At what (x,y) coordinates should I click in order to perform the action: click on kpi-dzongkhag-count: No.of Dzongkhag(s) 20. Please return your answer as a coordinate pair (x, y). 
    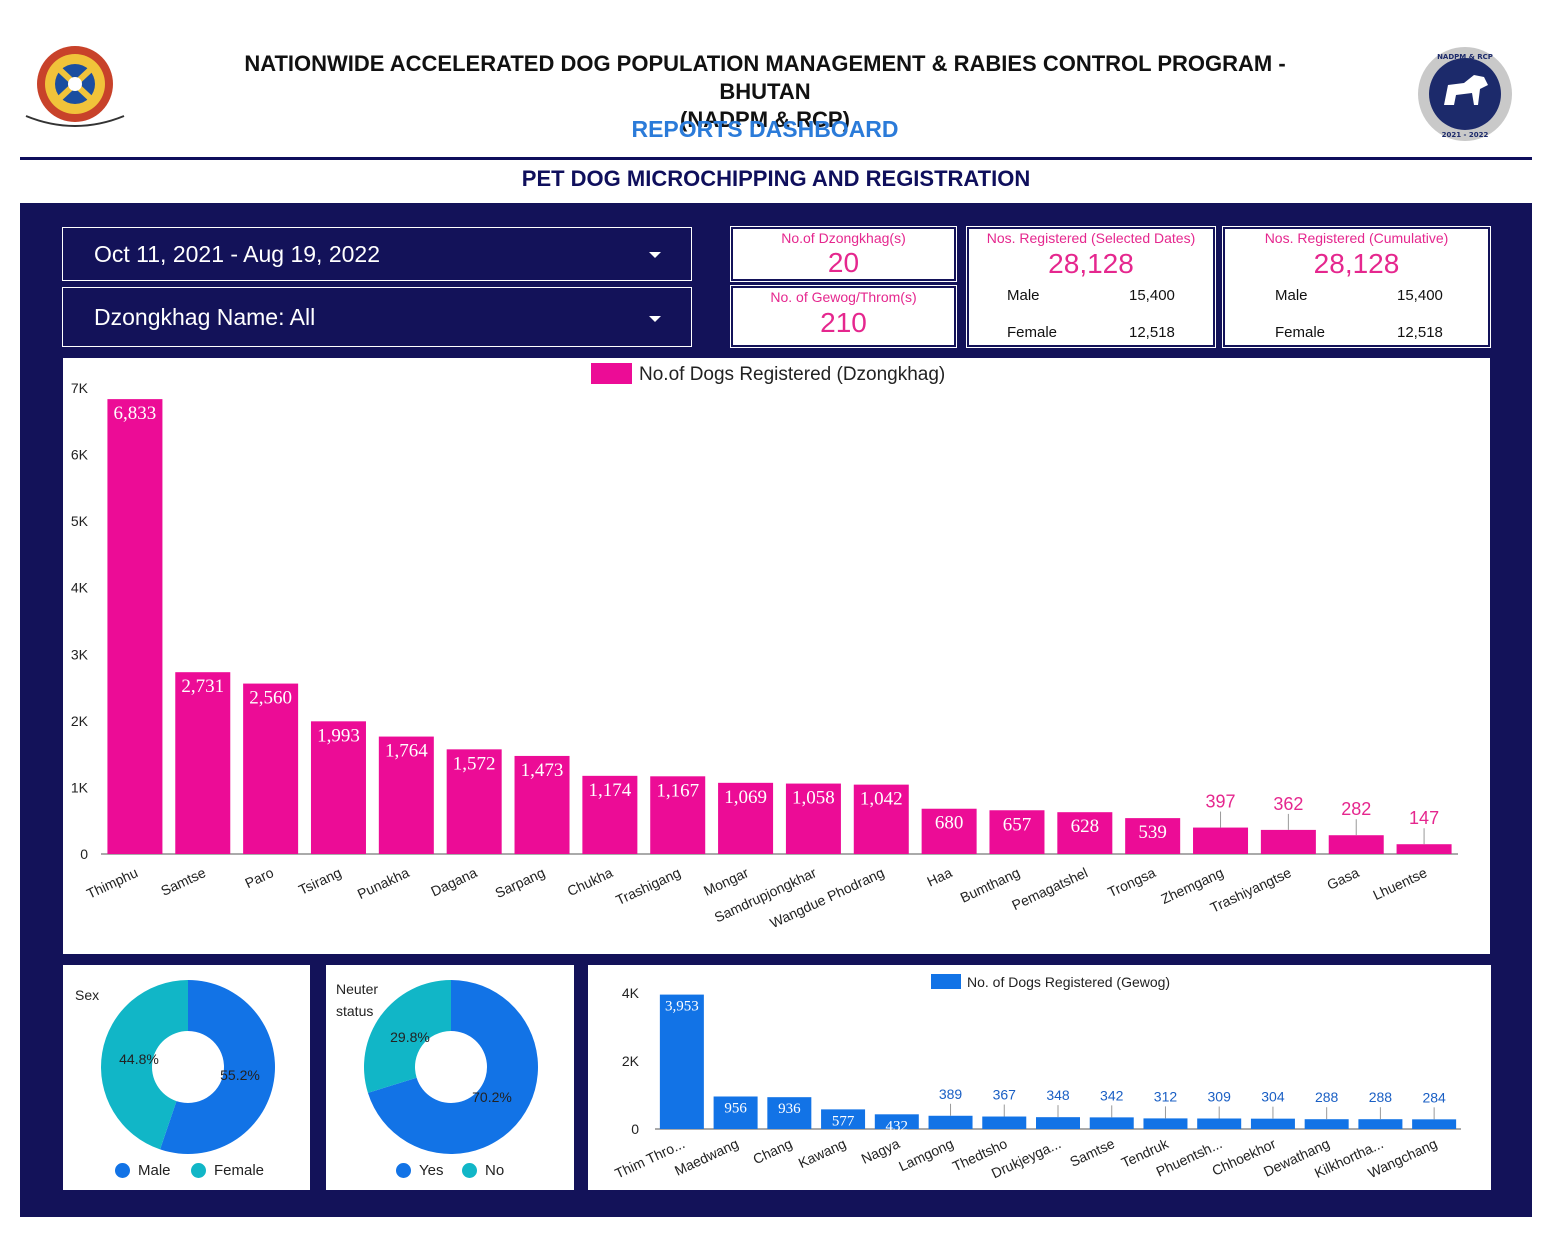
    Looking at the image, I should click on (843, 254).